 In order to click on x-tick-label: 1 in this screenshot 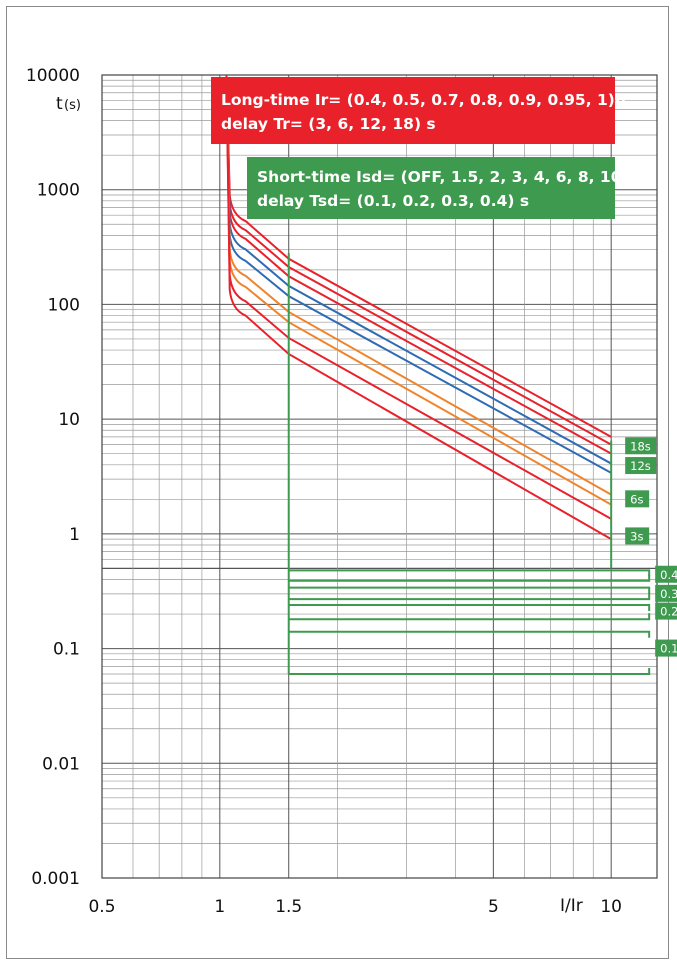, I will do `click(219, 907)`.